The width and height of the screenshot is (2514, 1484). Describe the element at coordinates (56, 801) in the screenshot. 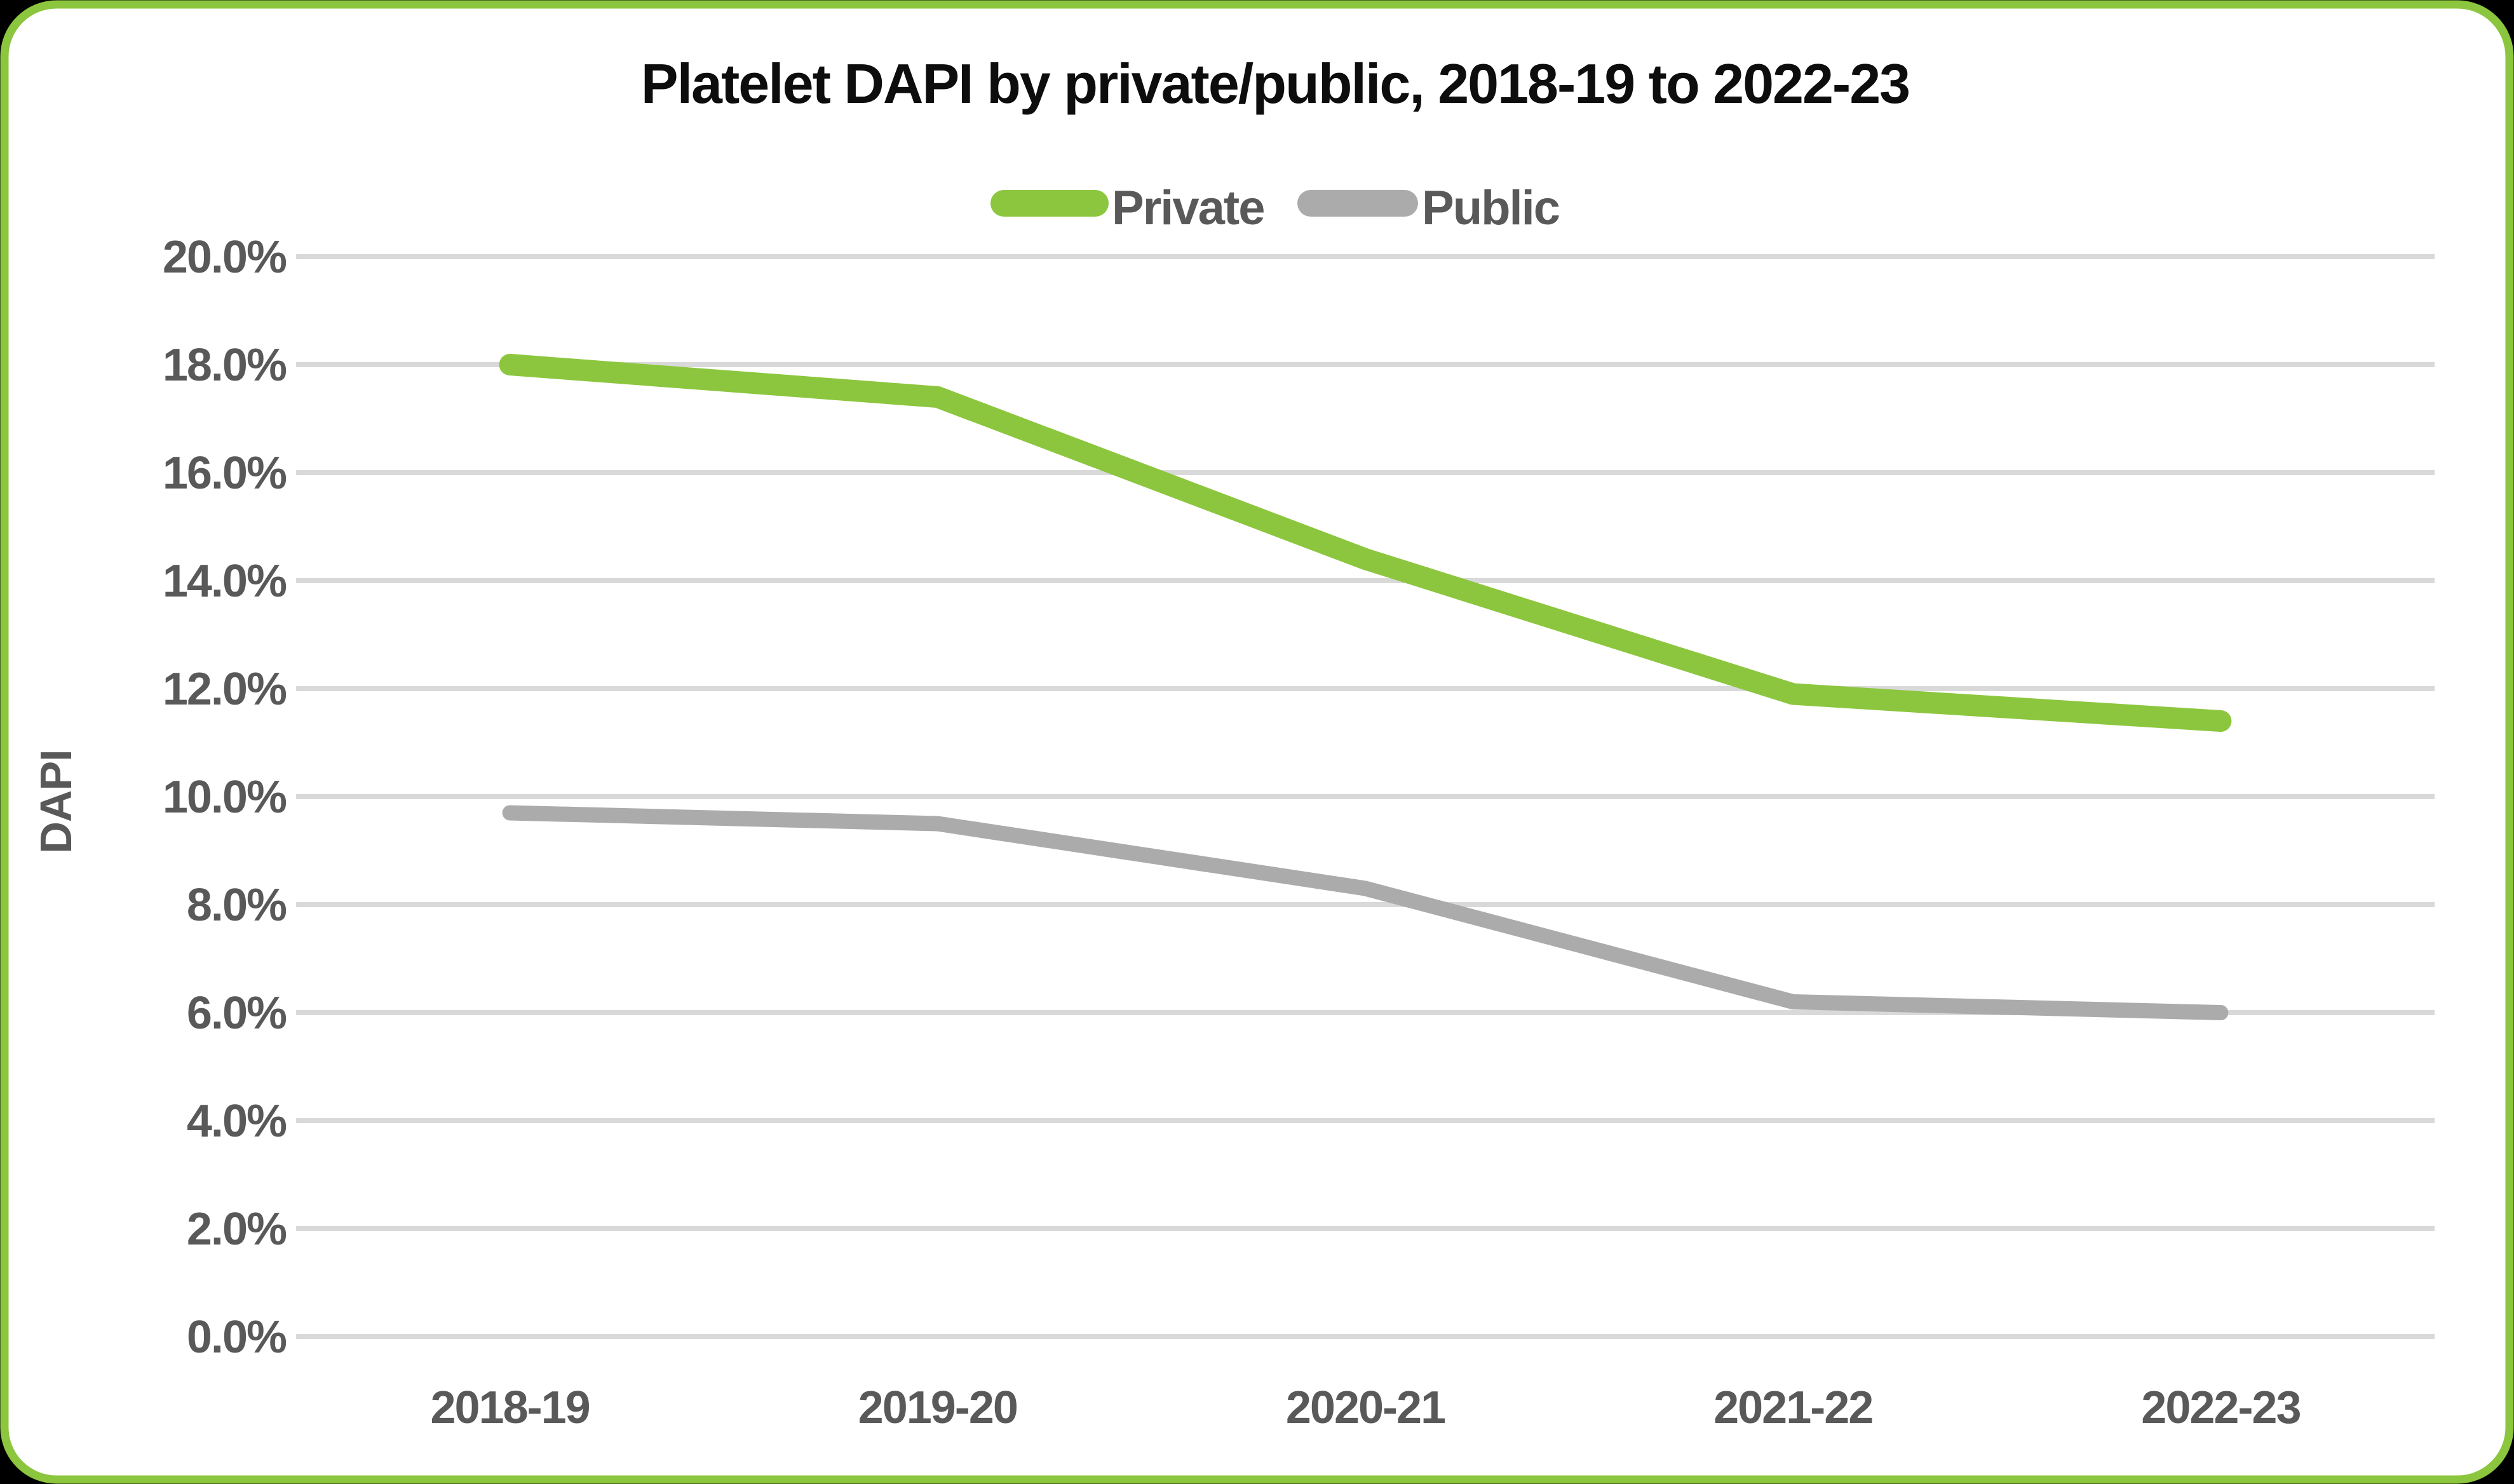

I see `y-axis-title: DAPI` at that location.